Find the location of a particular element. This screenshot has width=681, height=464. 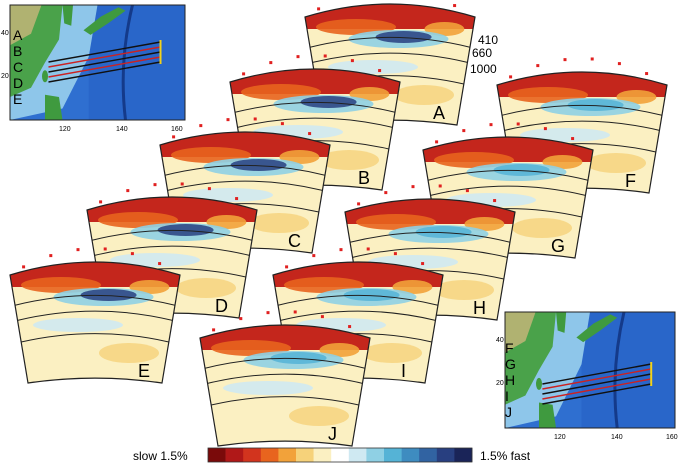

japan-land is located at coordinates (597, 328).